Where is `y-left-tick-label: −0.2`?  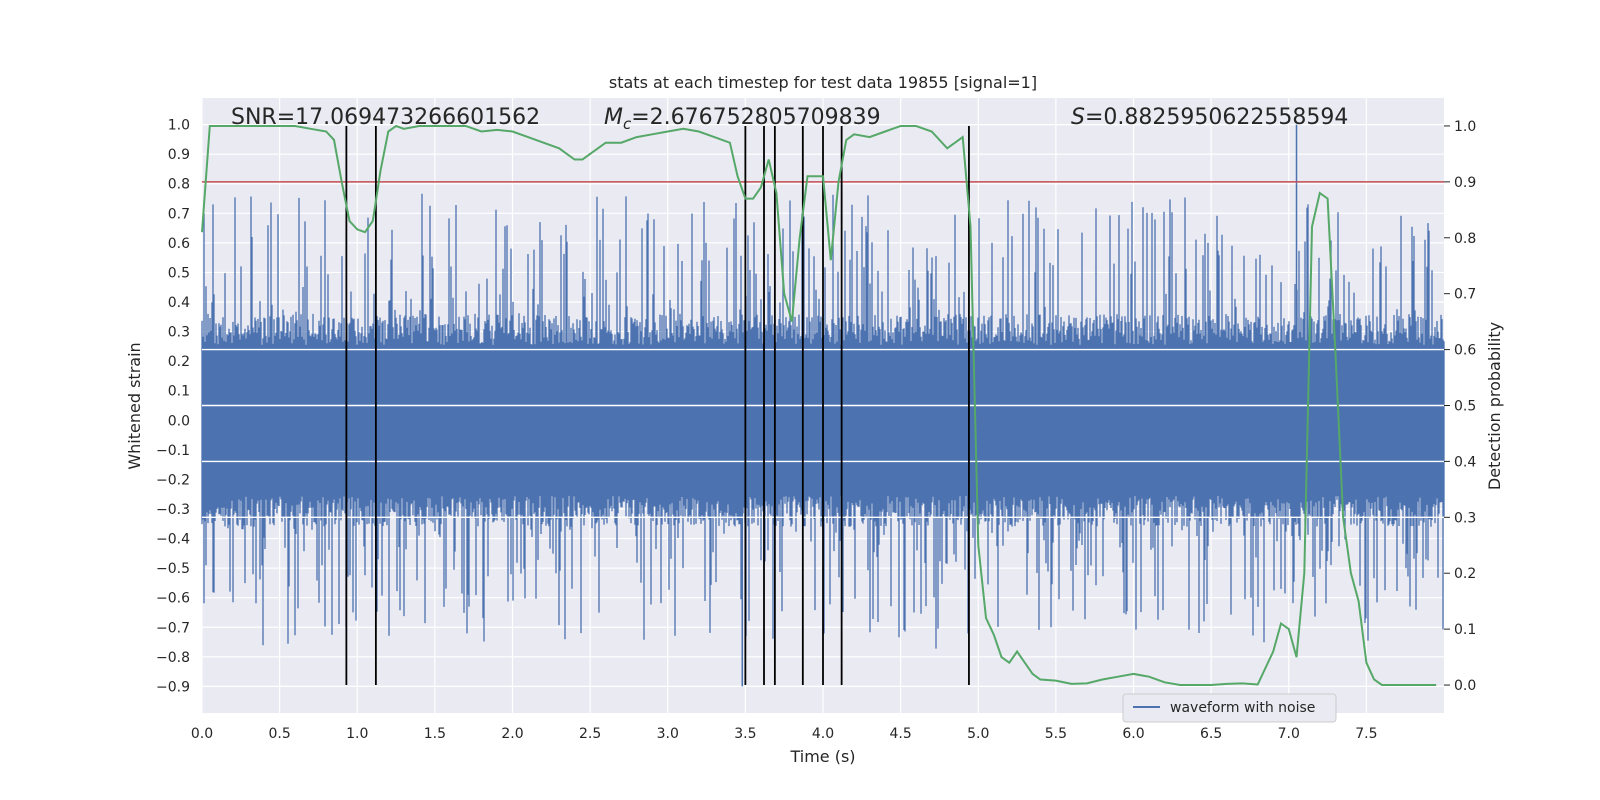
y-left-tick-label: −0.2 is located at coordinates (173, 480).